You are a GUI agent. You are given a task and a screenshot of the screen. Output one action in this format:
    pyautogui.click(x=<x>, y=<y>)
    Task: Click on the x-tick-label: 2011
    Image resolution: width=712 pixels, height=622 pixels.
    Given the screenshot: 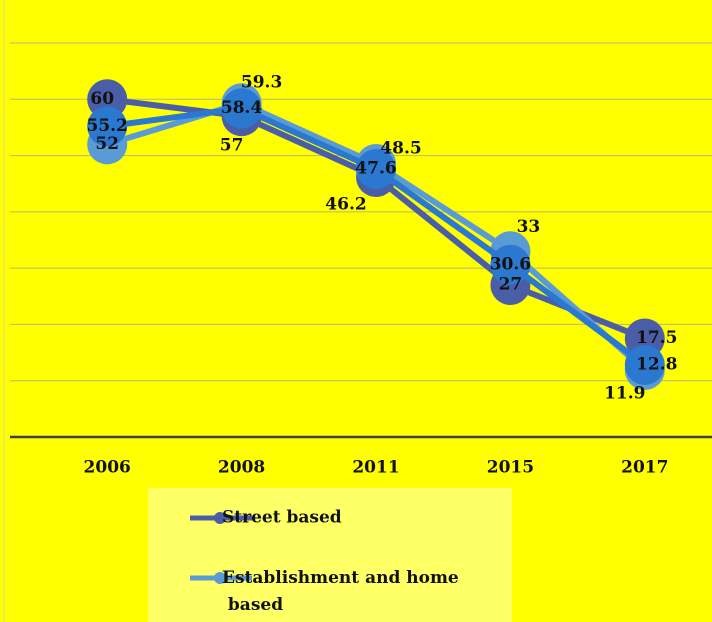 What is the action you would take?
    pyautogui.click(x=375, y=468)
    